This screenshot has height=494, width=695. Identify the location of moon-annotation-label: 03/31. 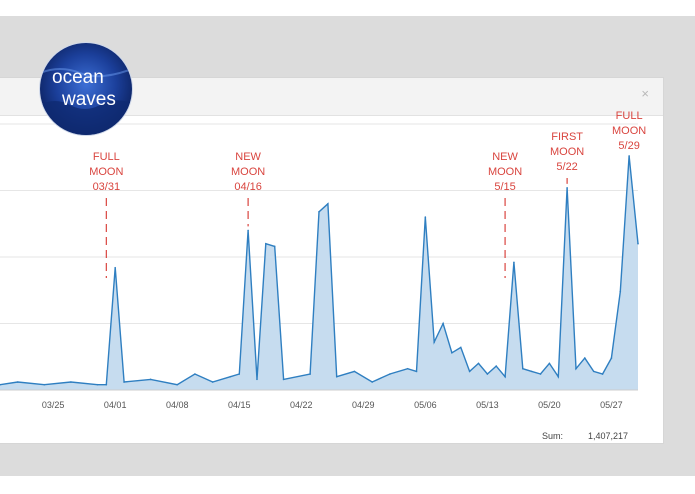
(107, 187).